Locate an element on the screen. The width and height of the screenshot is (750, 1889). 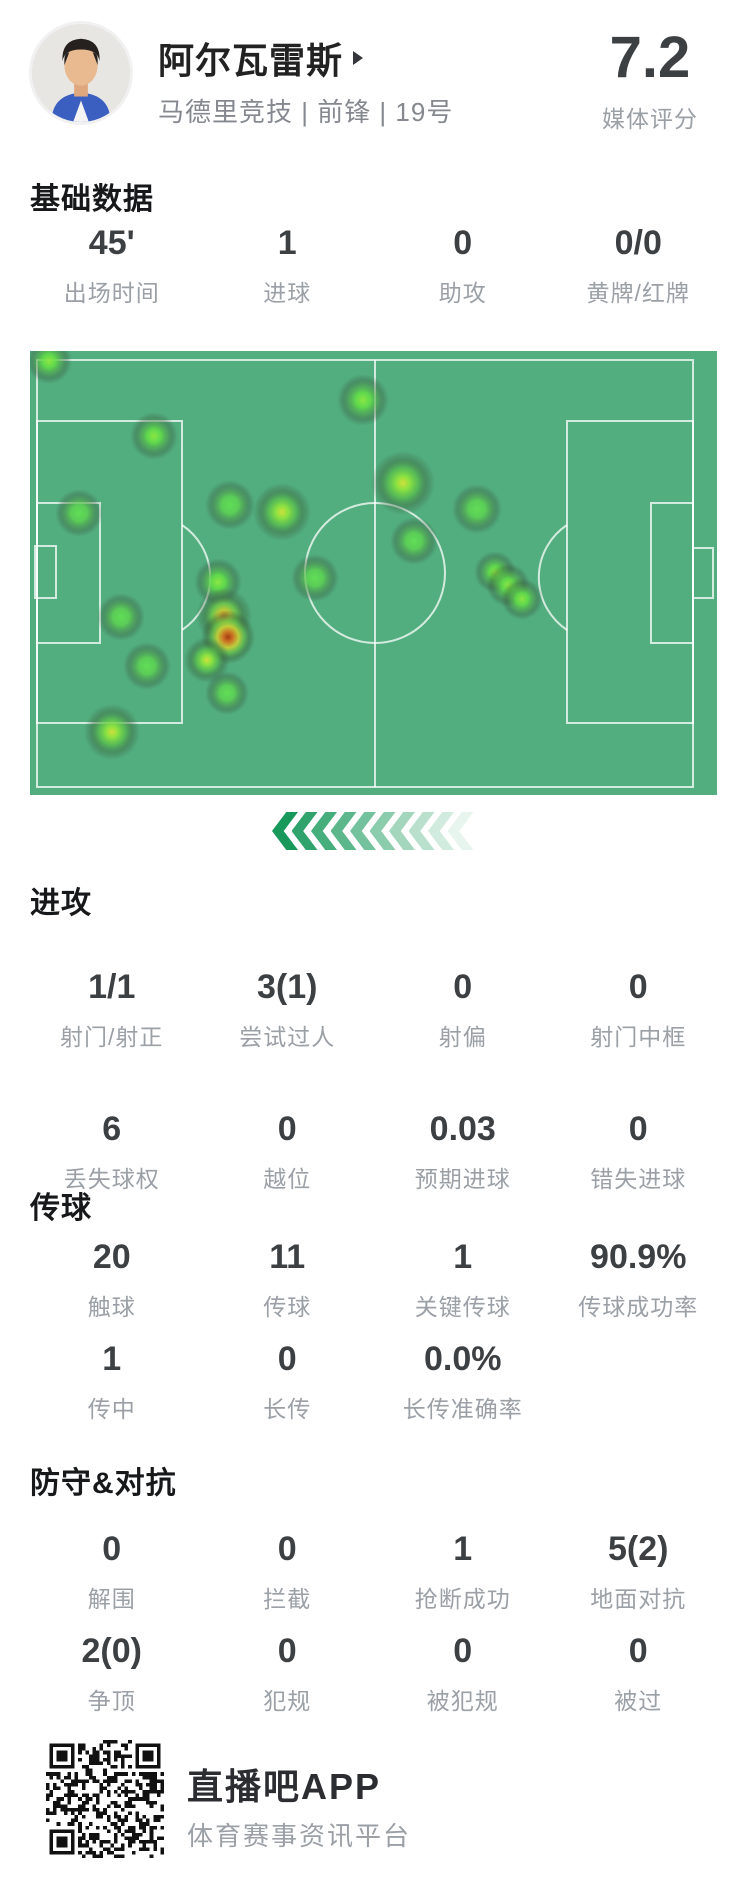
stat-shots: 1/1 射门/射正 is located at coordinates (112, 1009).